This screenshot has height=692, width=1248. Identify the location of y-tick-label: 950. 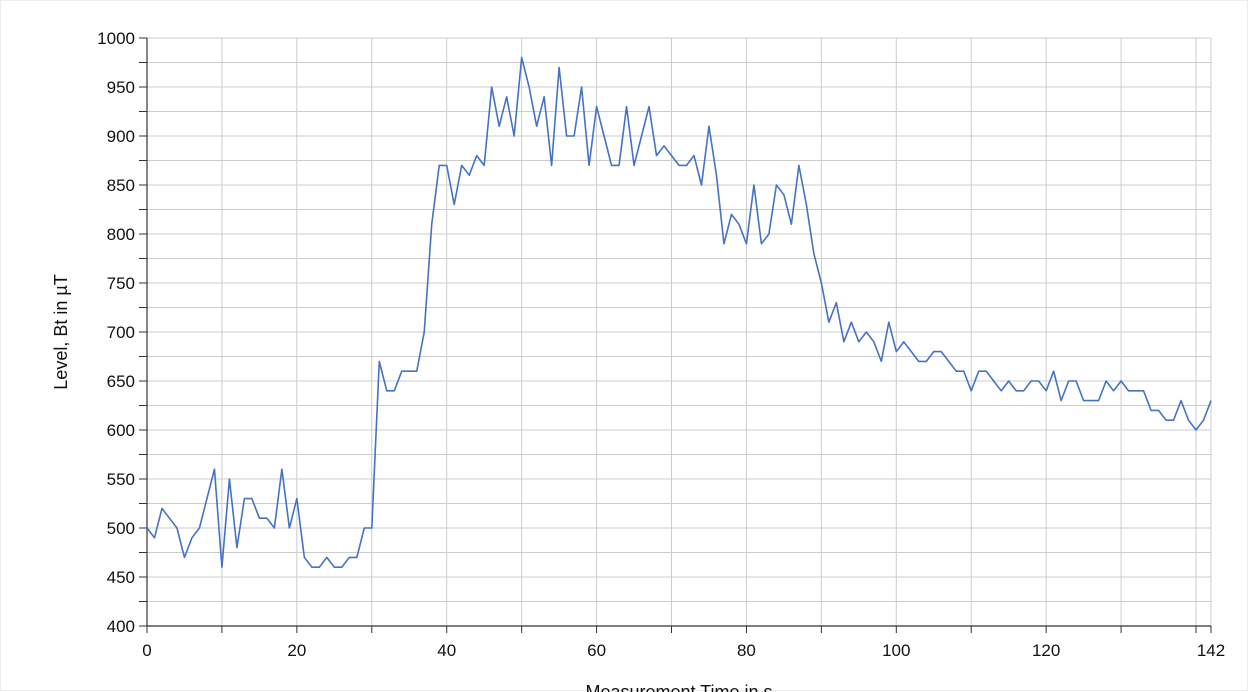
(121, 87).